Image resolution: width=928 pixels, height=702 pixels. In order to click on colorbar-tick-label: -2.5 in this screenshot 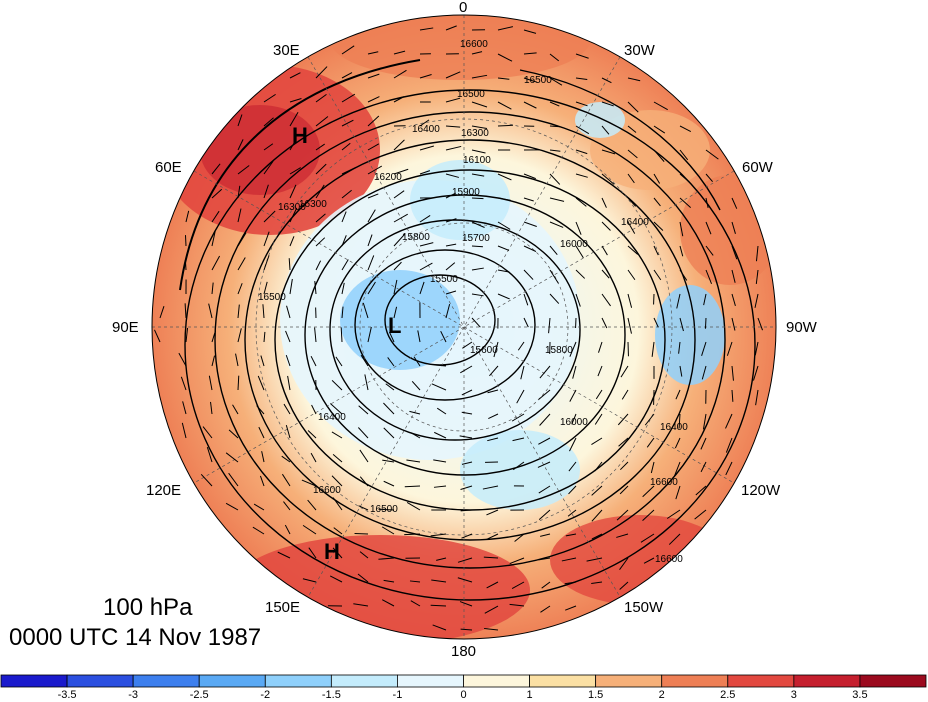, I will do `click(199, 695)`.